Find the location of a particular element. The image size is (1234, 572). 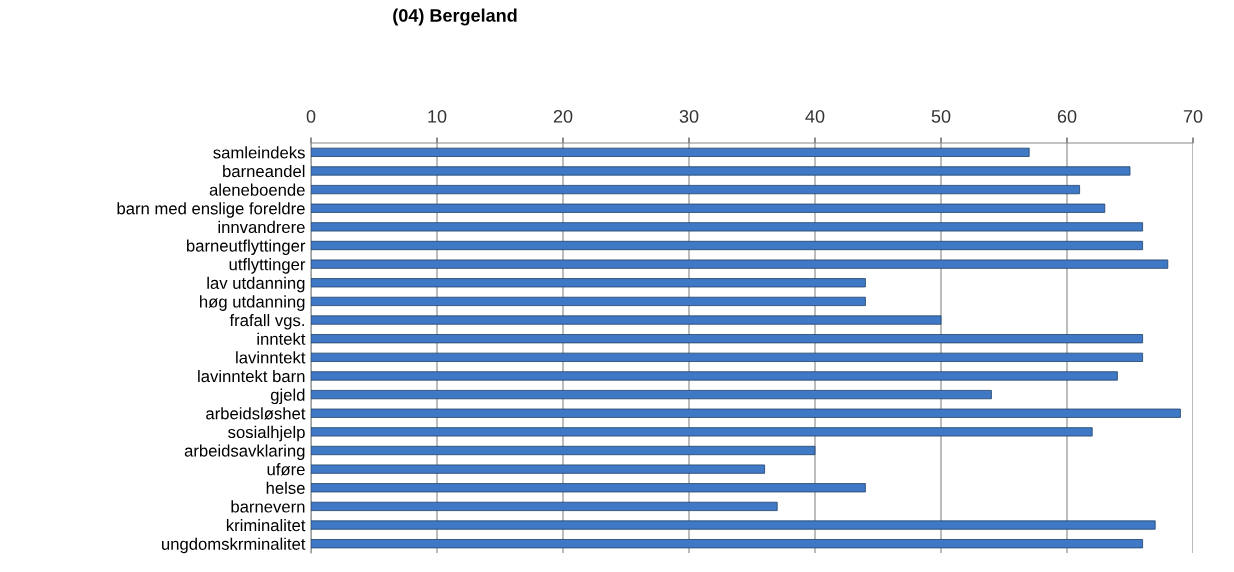

x-tick-label: 30 is located at coordinates (689, 116).